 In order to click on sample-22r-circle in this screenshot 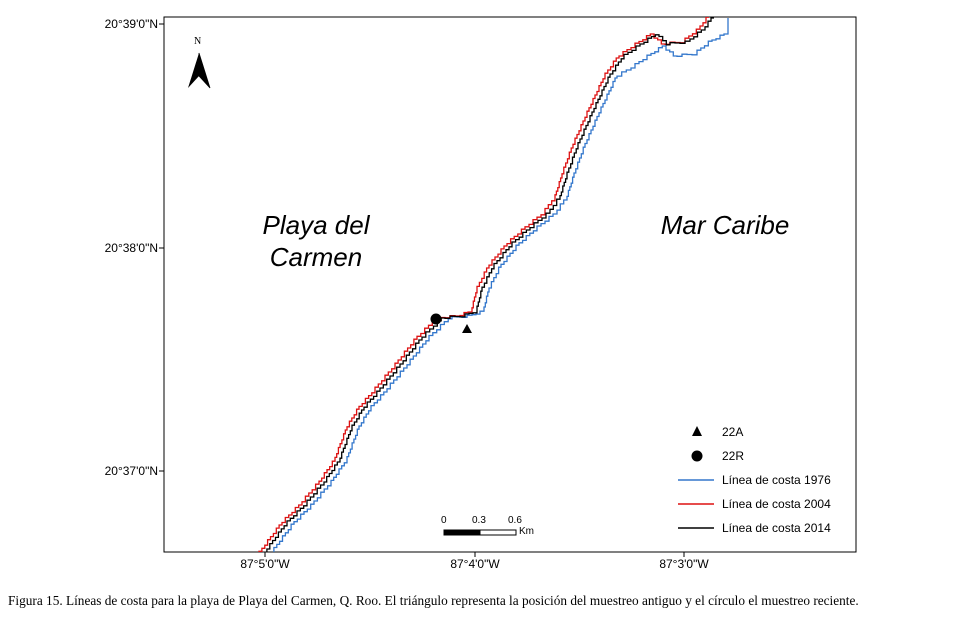, I will do `click(436, 319)`.